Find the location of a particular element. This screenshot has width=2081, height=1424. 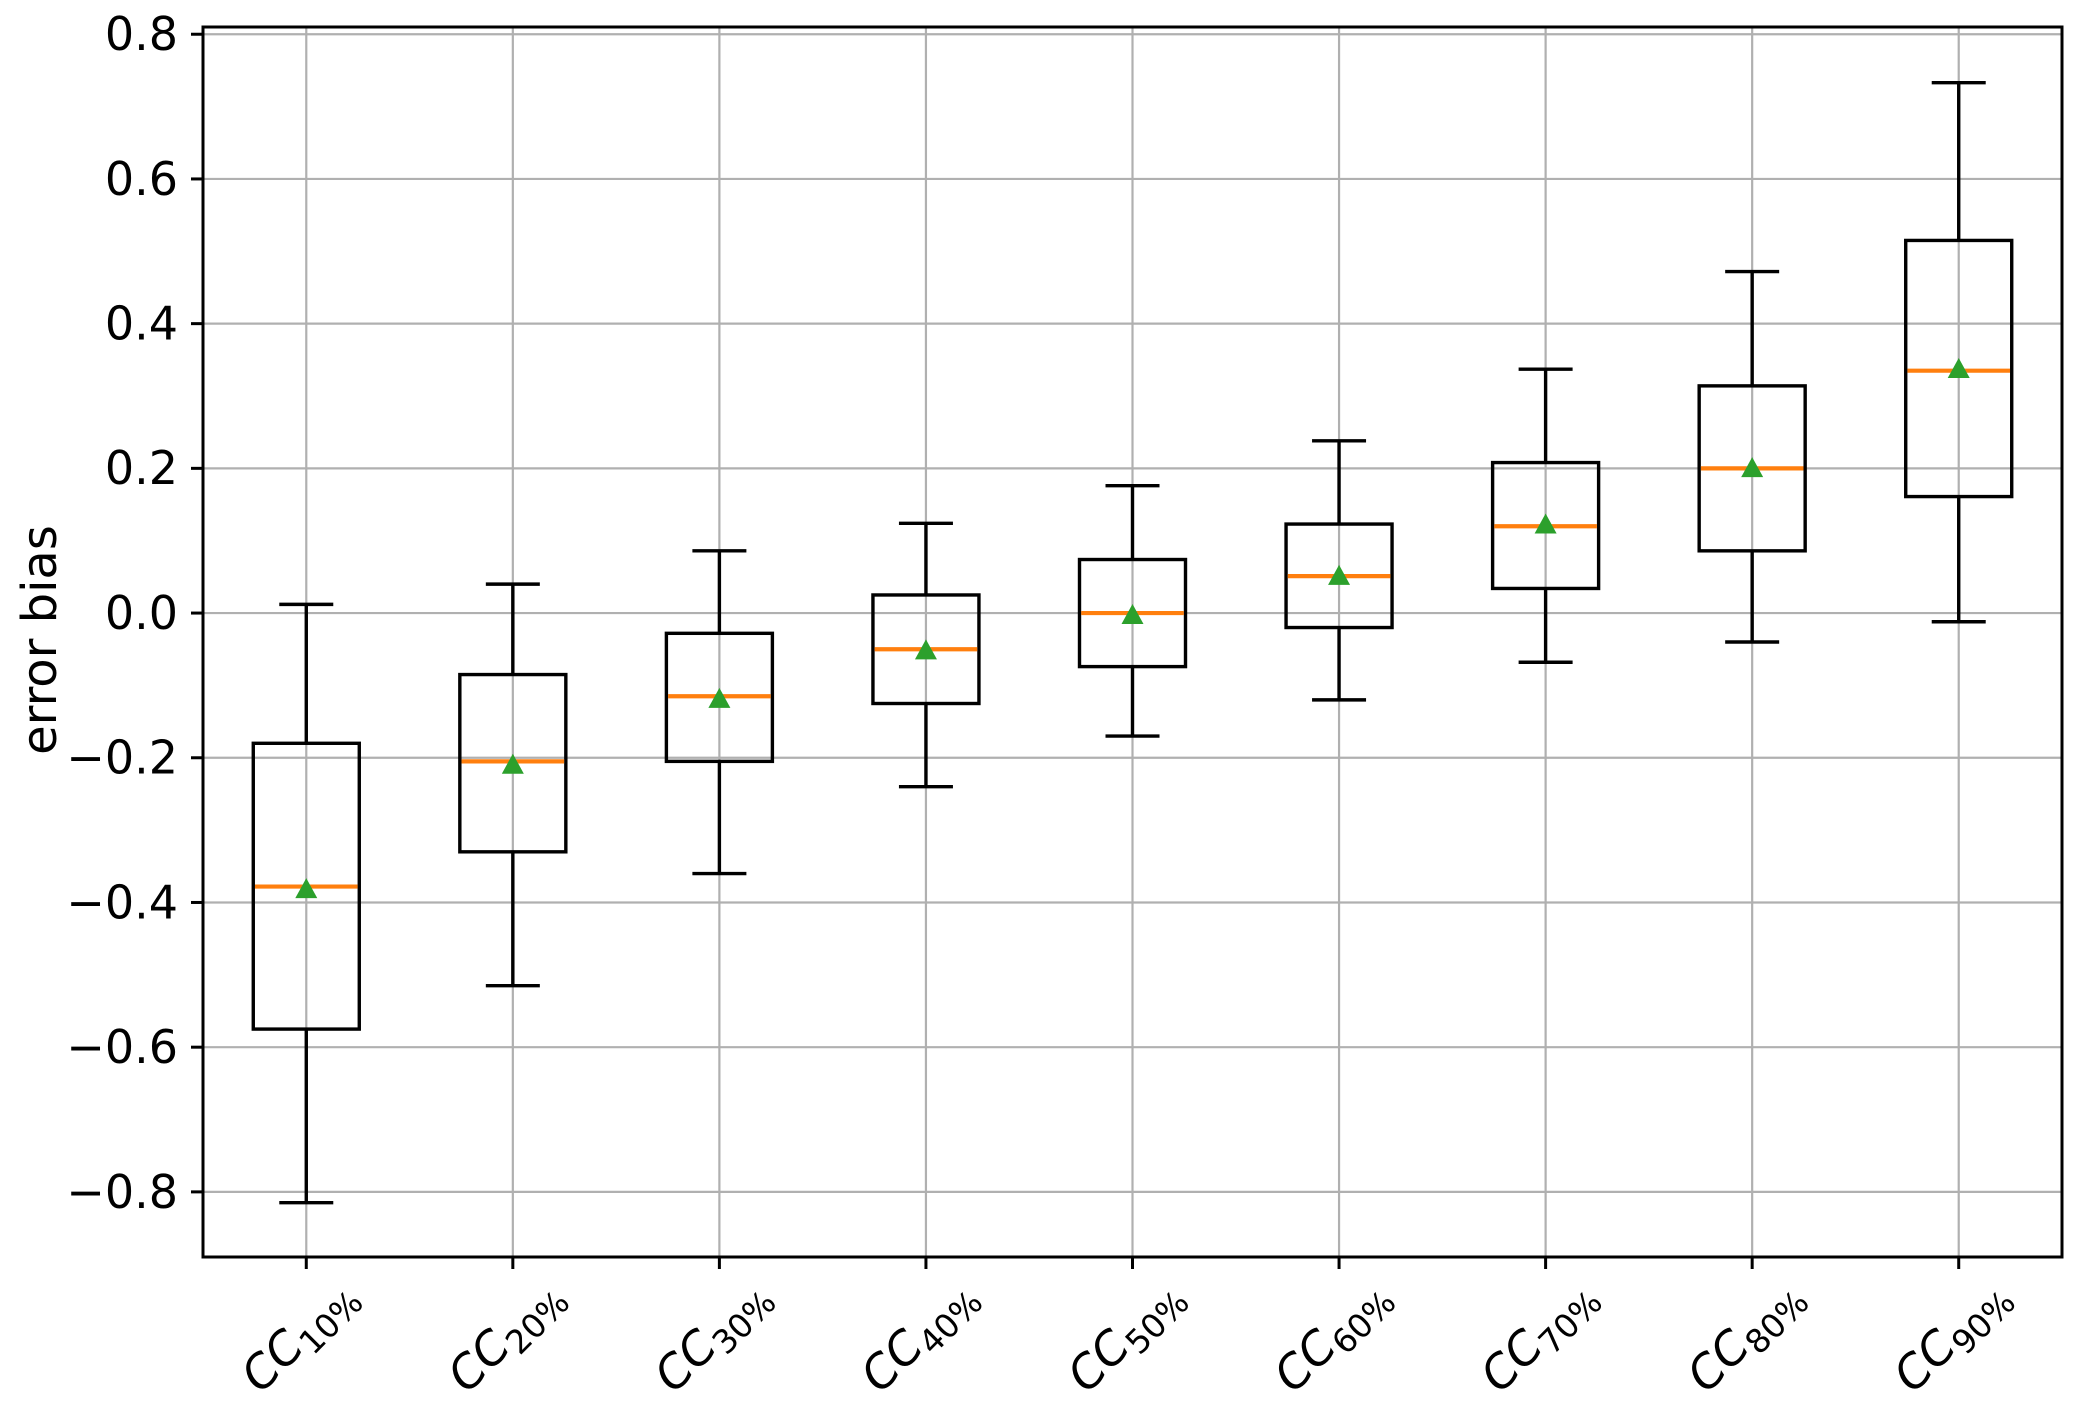

box-group-CC30% is located at coordinates (719, 712).